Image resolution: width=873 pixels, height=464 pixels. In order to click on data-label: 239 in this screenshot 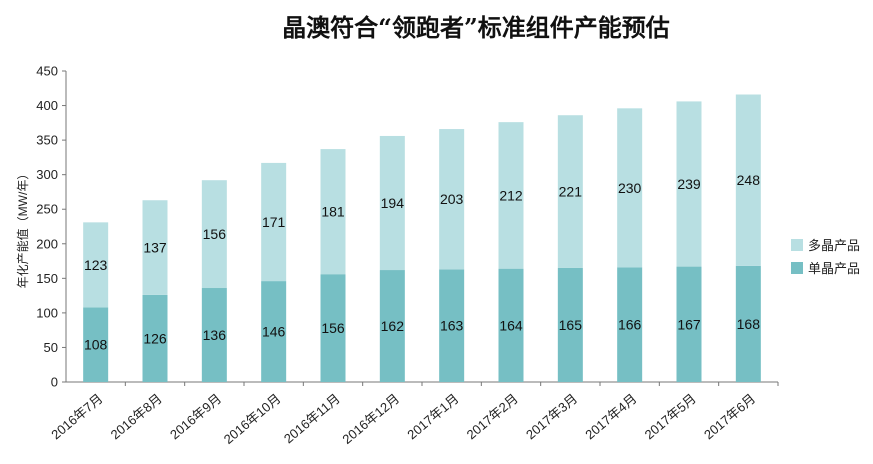, I will do `click(689, 184)`.